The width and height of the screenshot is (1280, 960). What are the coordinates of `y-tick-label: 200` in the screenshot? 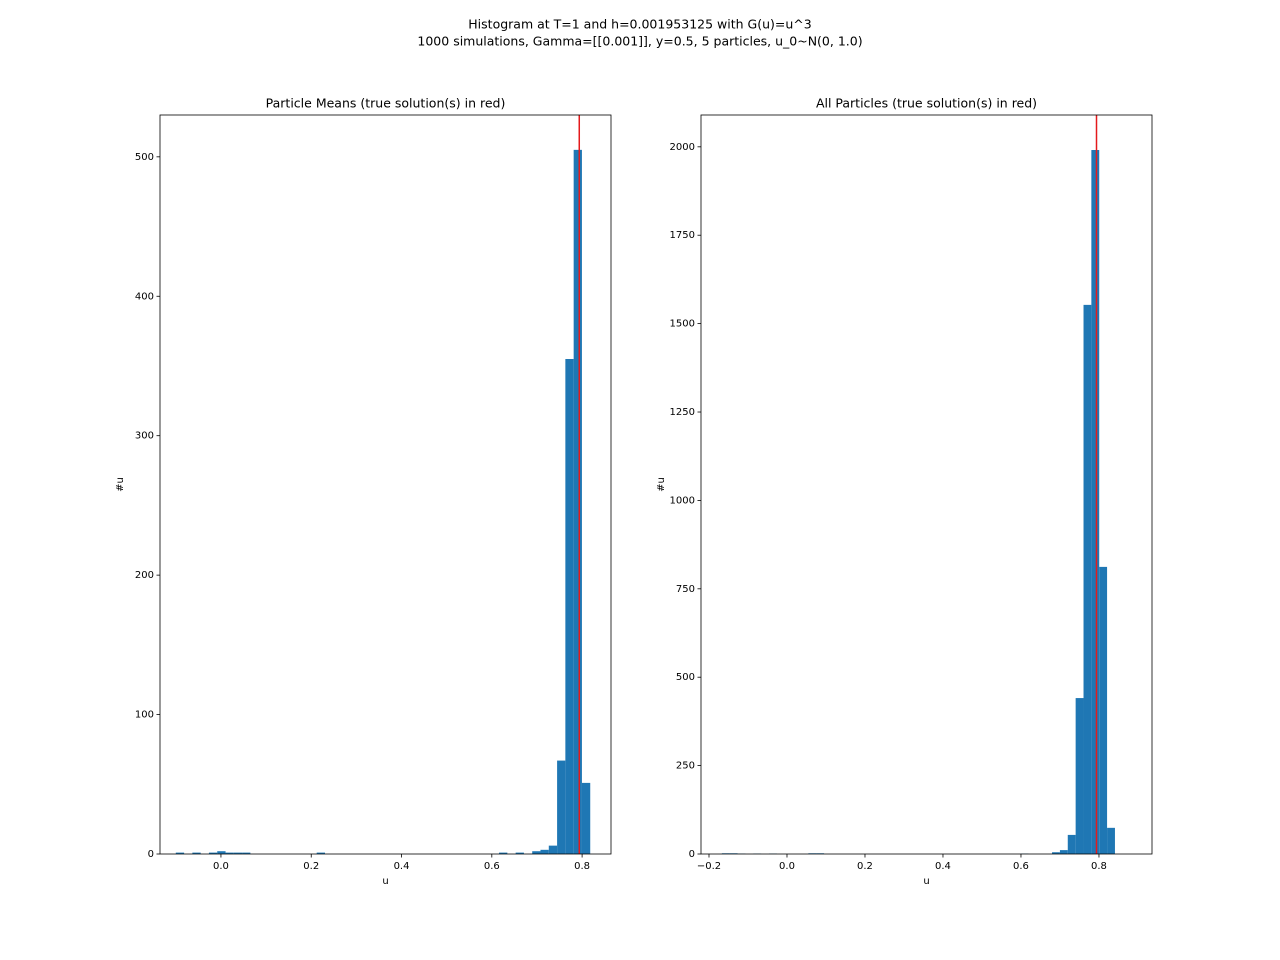 It's located at (144, 575).